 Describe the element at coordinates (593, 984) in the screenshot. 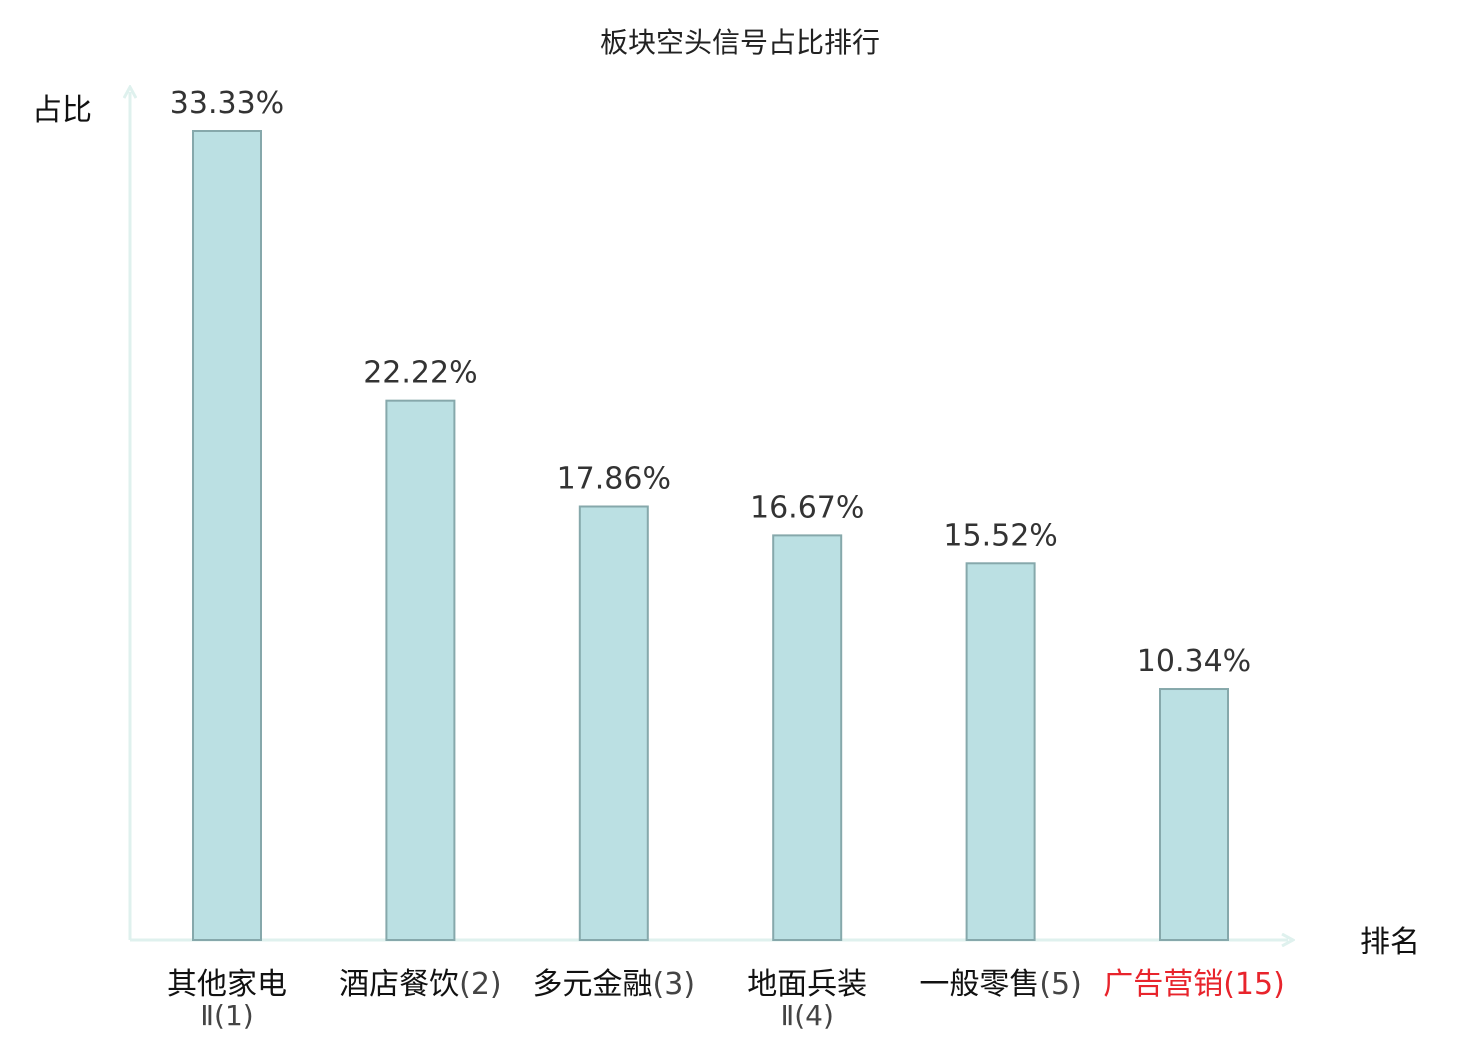

I see `category-name: 多元金融` at that location.